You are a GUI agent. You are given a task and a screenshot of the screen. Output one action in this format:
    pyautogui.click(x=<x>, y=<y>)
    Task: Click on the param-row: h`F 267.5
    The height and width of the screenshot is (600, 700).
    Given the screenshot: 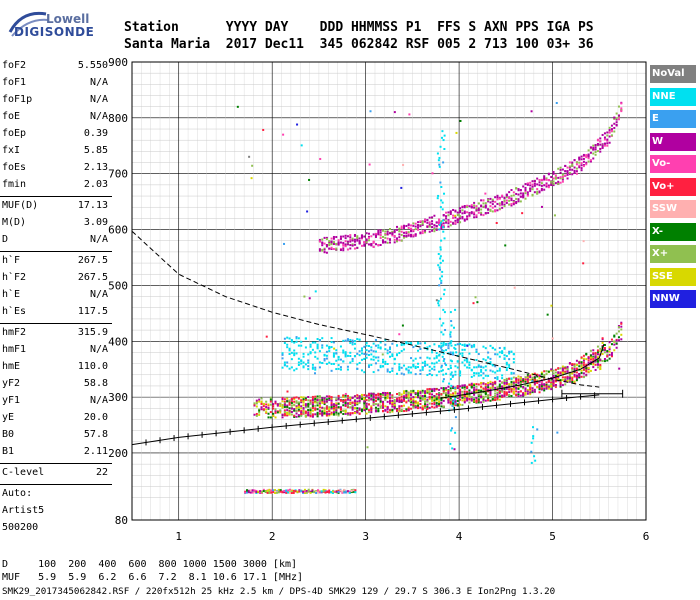 What is the action you would take?
    pyautogui.click(x=56, y=261)
    